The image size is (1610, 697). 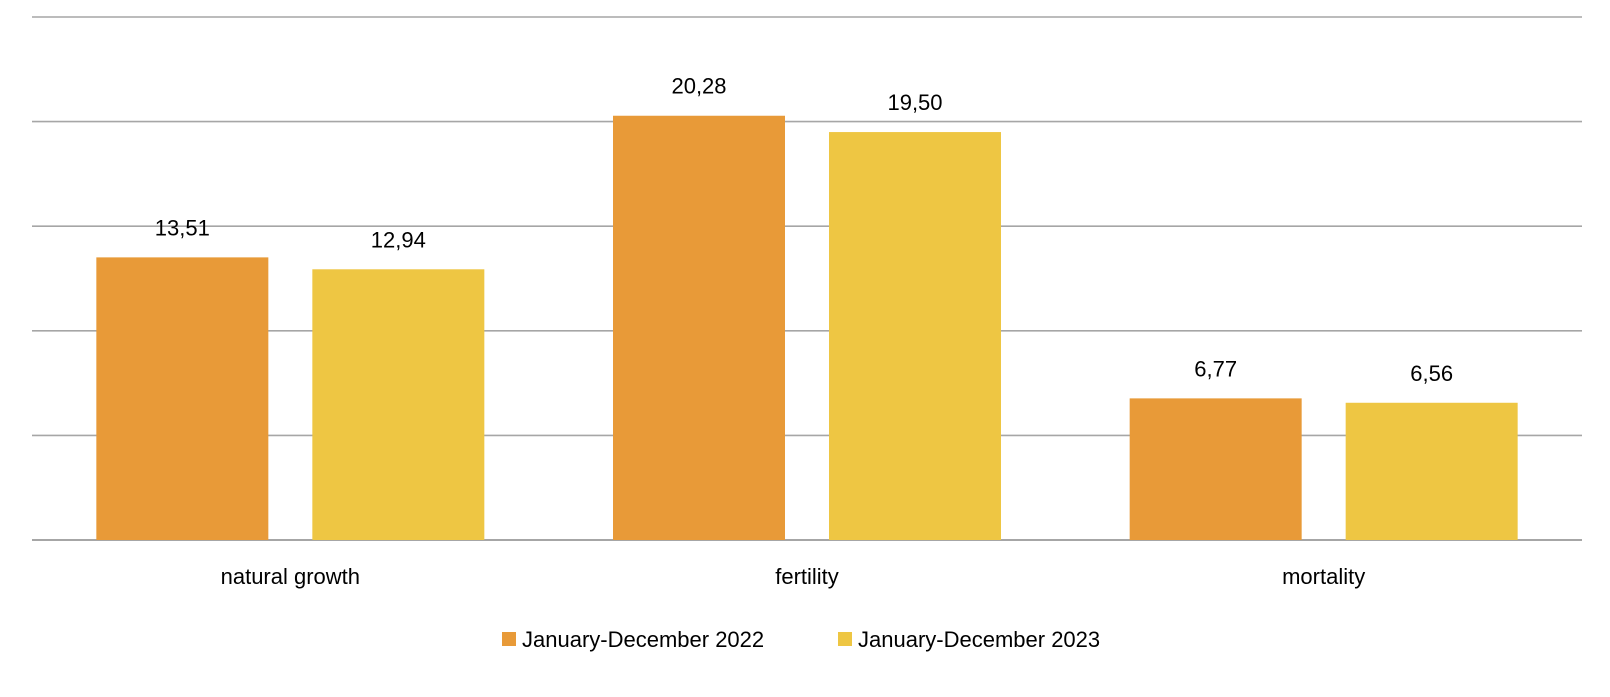 I want to click on x-tick-label: mortality, so click(x=1323, y=576).